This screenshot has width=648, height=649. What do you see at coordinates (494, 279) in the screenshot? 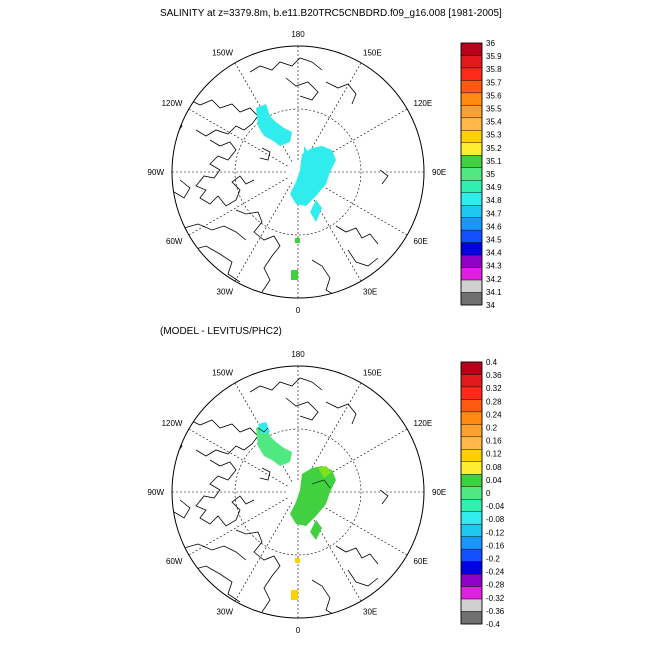
I see `colorbar-tick-label: 34.2` at bounding box center [494, 279].